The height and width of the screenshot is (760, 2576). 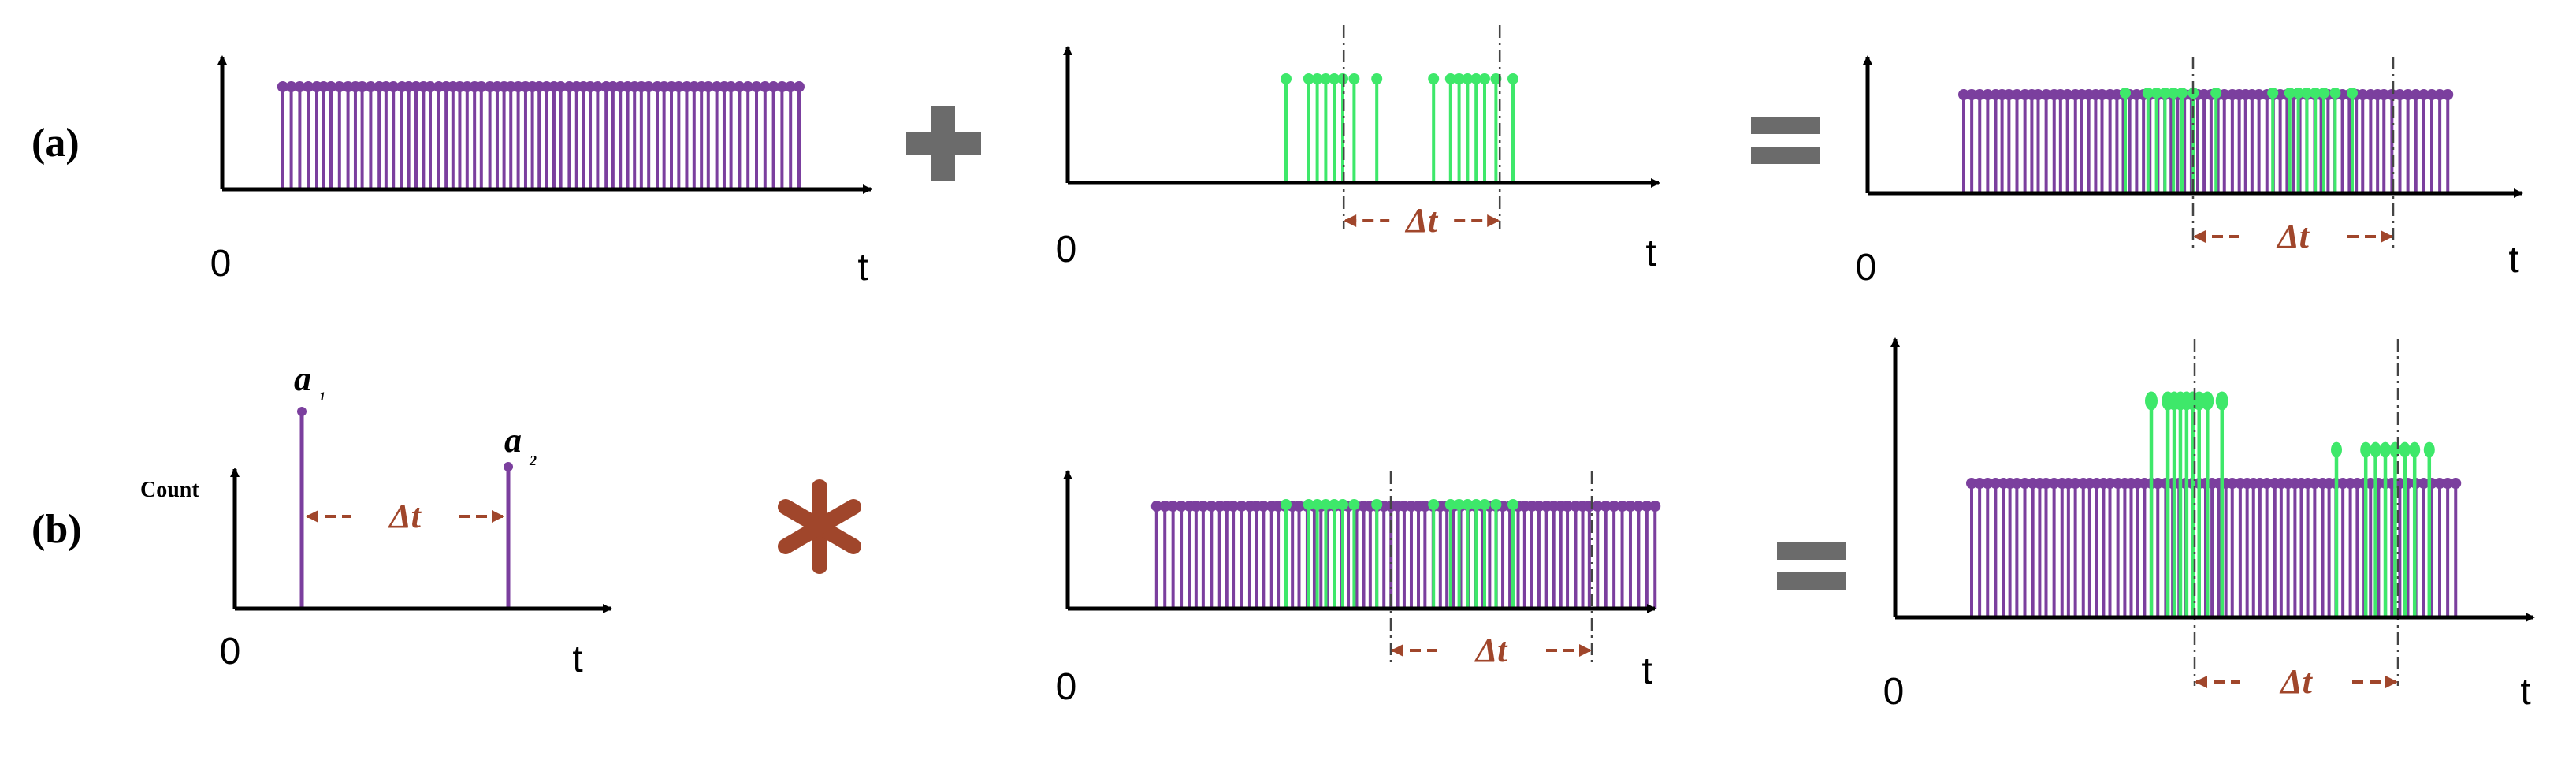 I want to click on a3-time-label: t, so click(x=2513, y=260).